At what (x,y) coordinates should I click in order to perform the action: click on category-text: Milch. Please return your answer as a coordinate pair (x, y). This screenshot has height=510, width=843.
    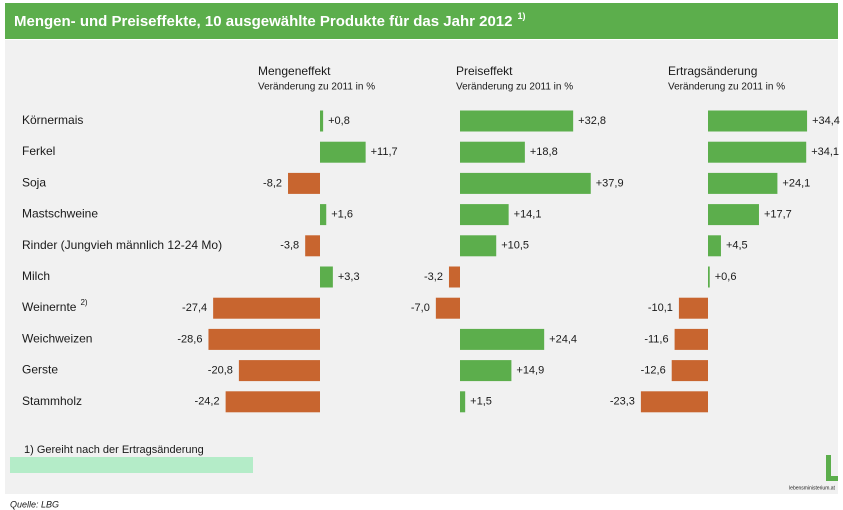
    Looking at the image, I should click on (36, 276).